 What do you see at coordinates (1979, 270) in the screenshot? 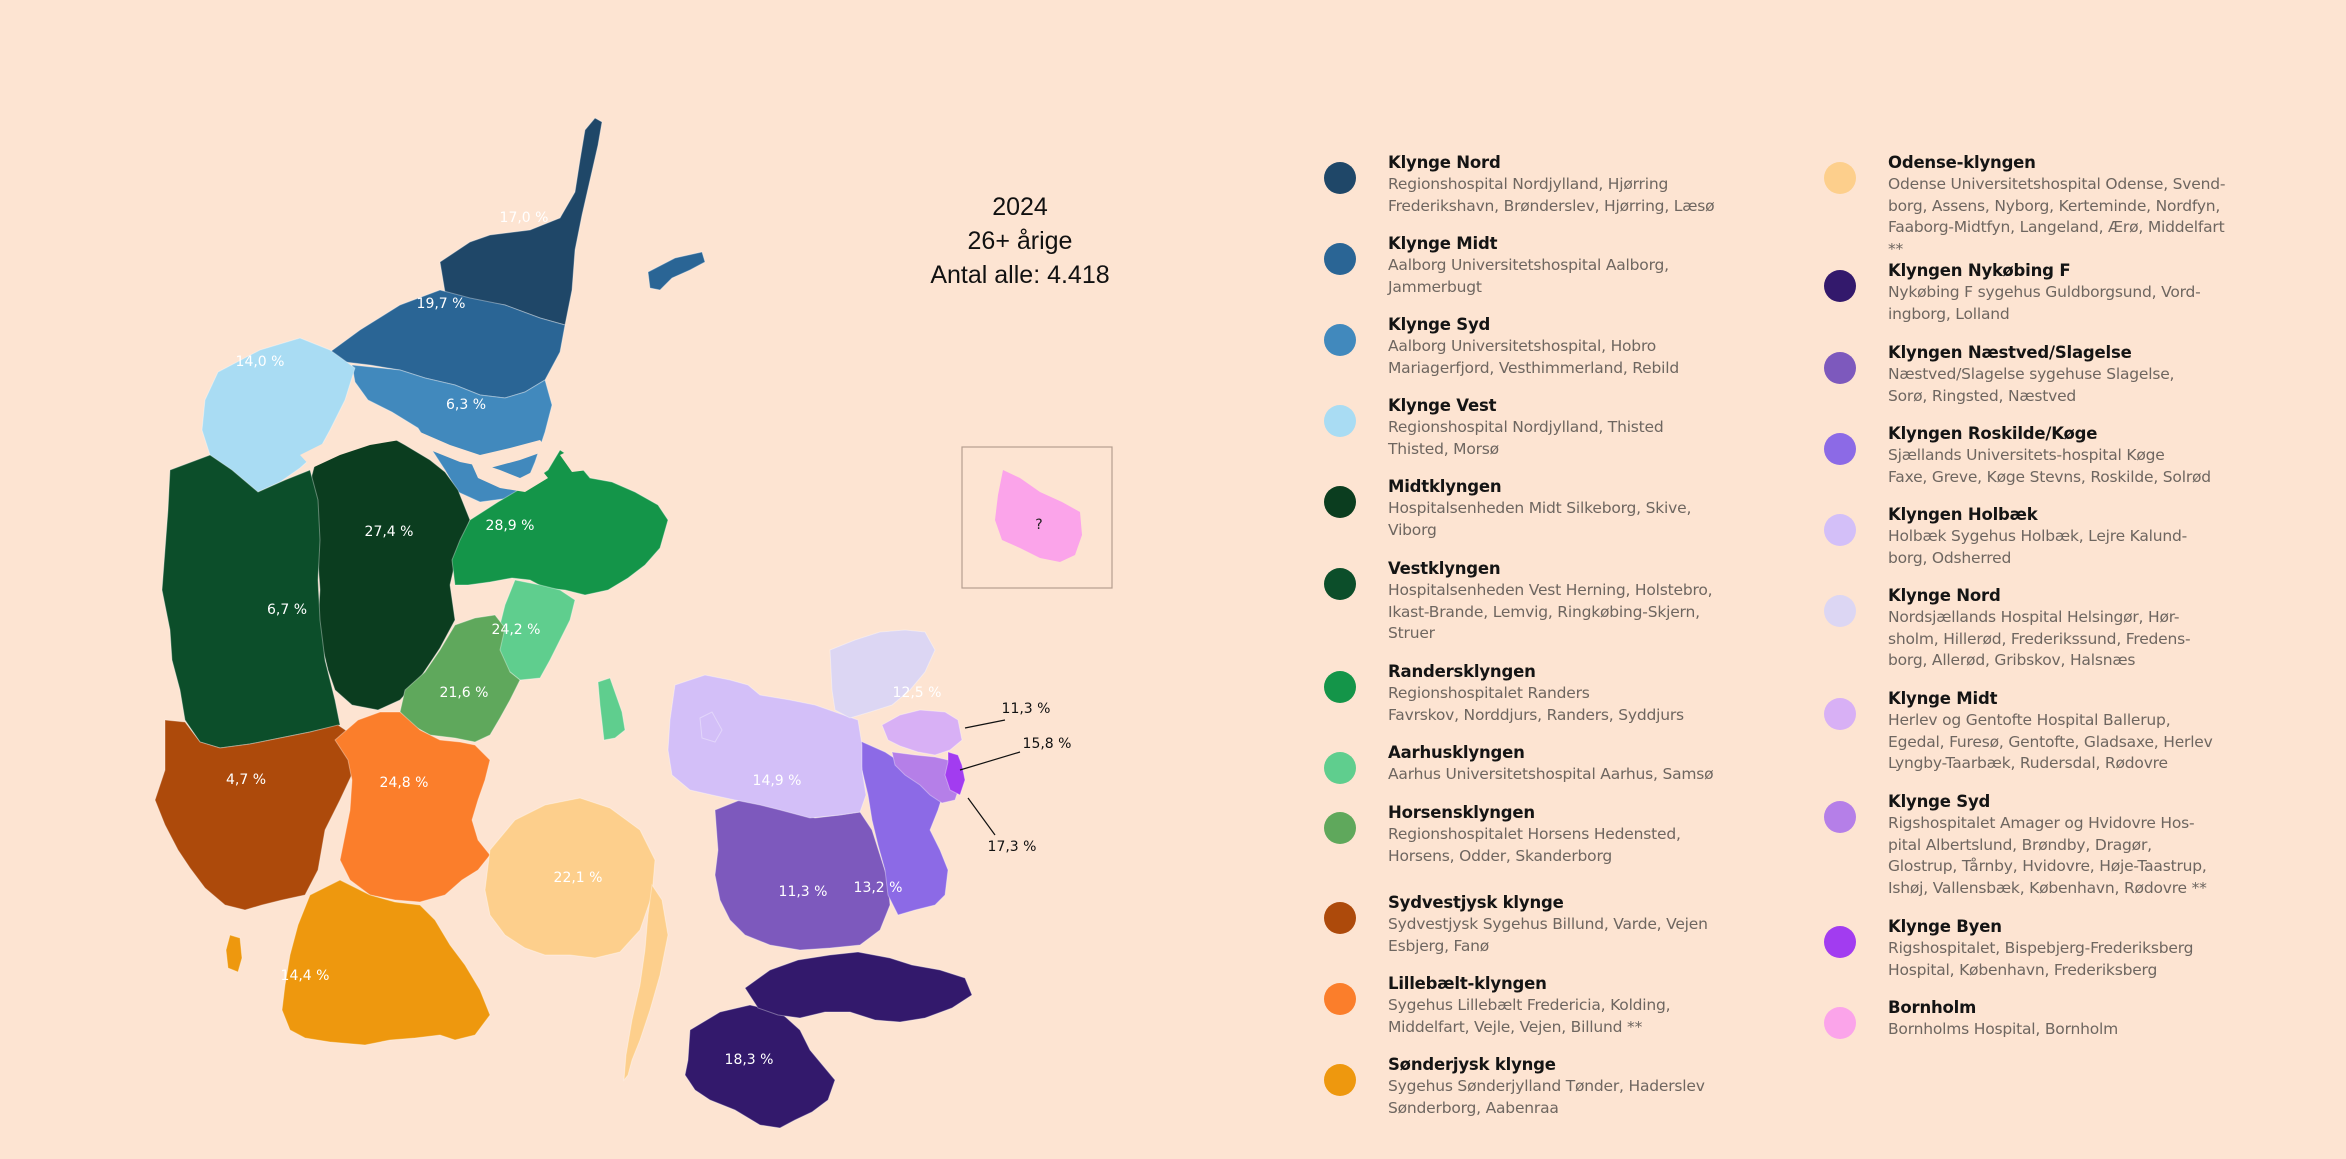
I see `legend-item-name: Klyngen Nykøbing F` at bounding box center [1979, 270].